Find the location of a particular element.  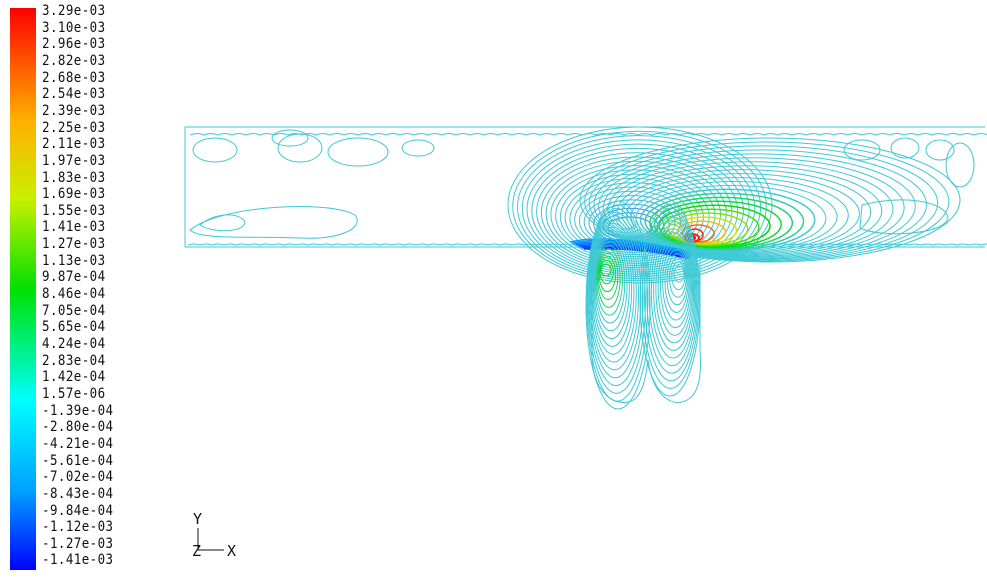

colorbar-tick-label: 2.25e-03 is located at coordinates (74, 127).